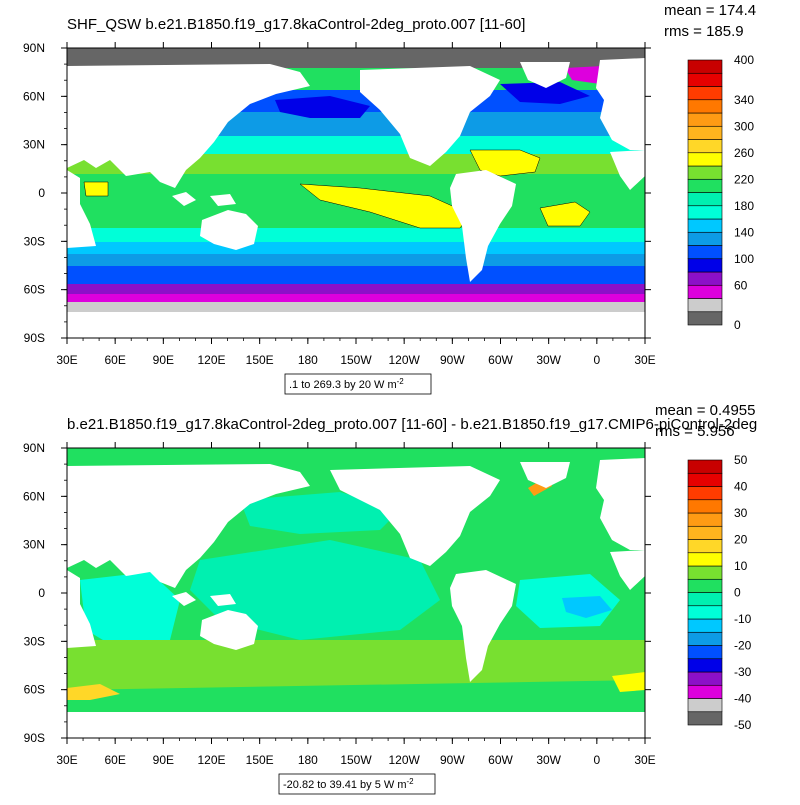 Image resolution: width=800 pixels, height=805 pixels. Describe the element at coordinates (704, 31) in the screenshot. I see `top-rms-label: rms = 185.9` at that location.